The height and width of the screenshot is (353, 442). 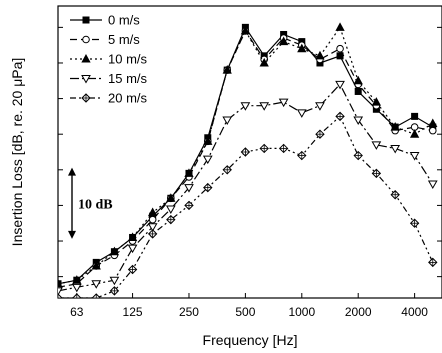 I want to click on legend-item: 15 m/s, so click(x=109, y=78).